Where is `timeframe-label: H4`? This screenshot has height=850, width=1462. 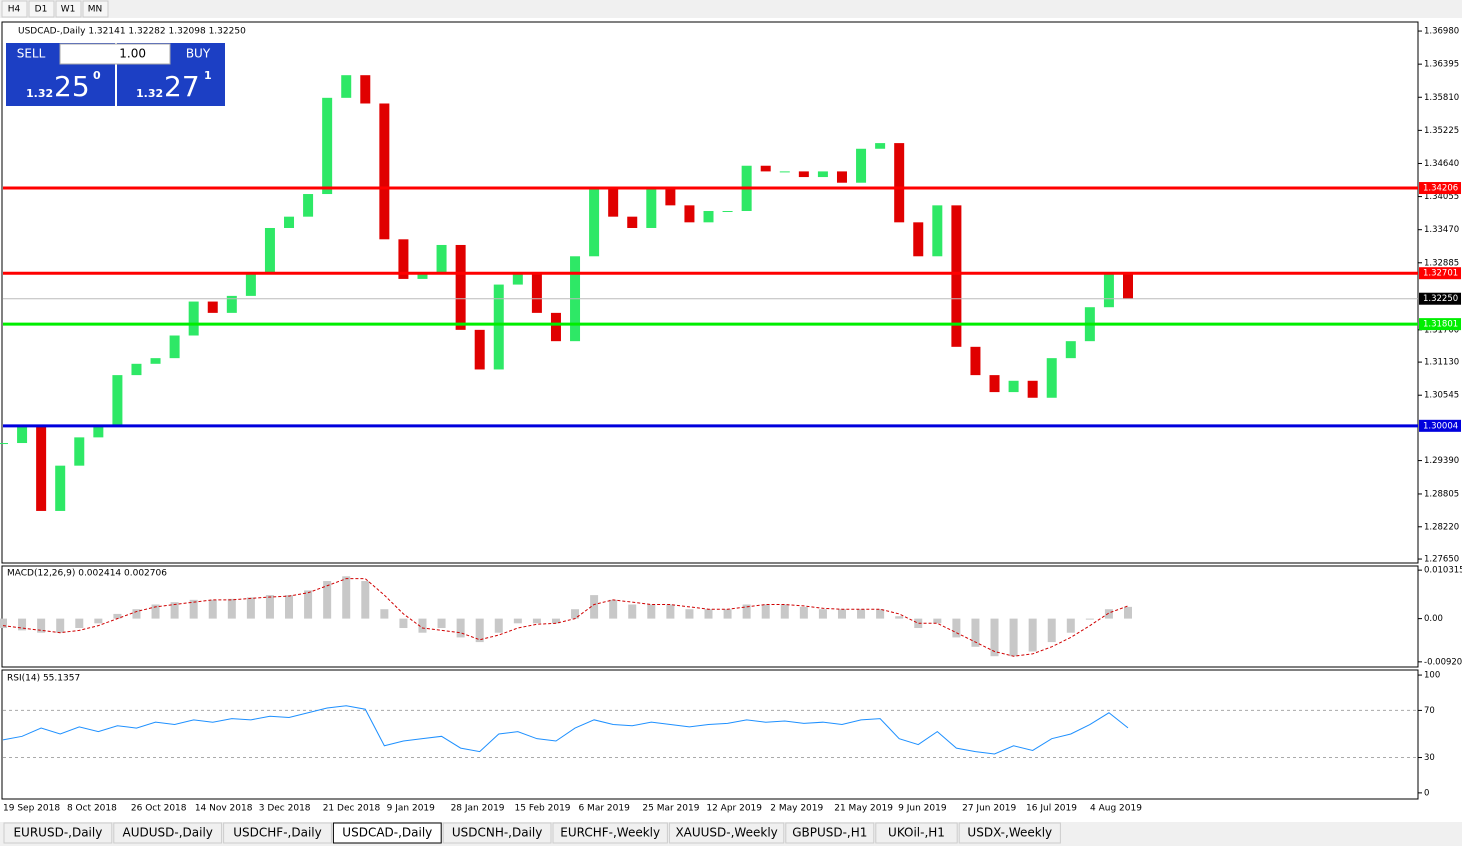
timeframe-label: H4 is located at coordinates (14, 10).